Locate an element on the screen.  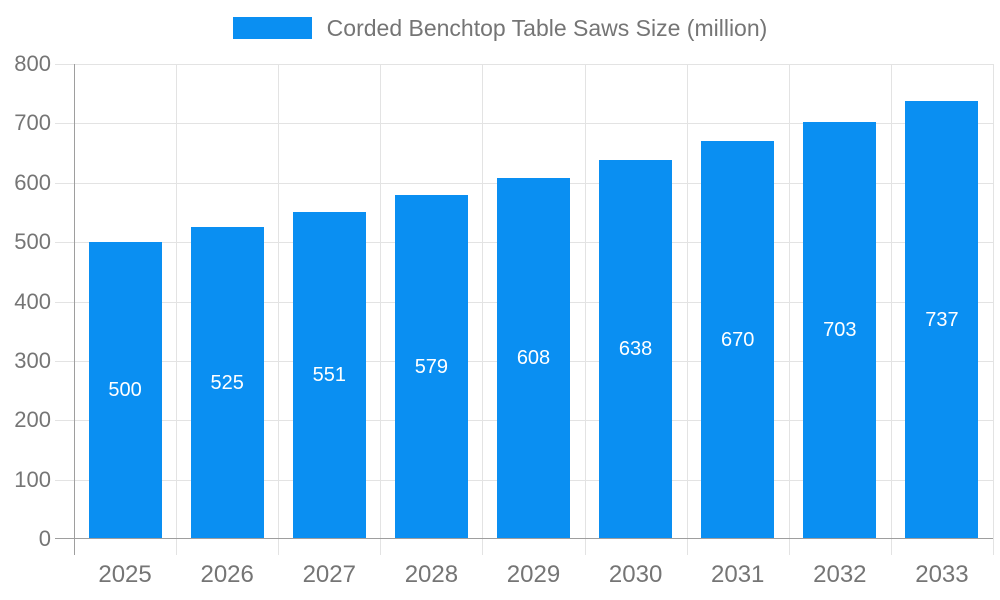
bar: 737 is located at coordinates (942, 320).